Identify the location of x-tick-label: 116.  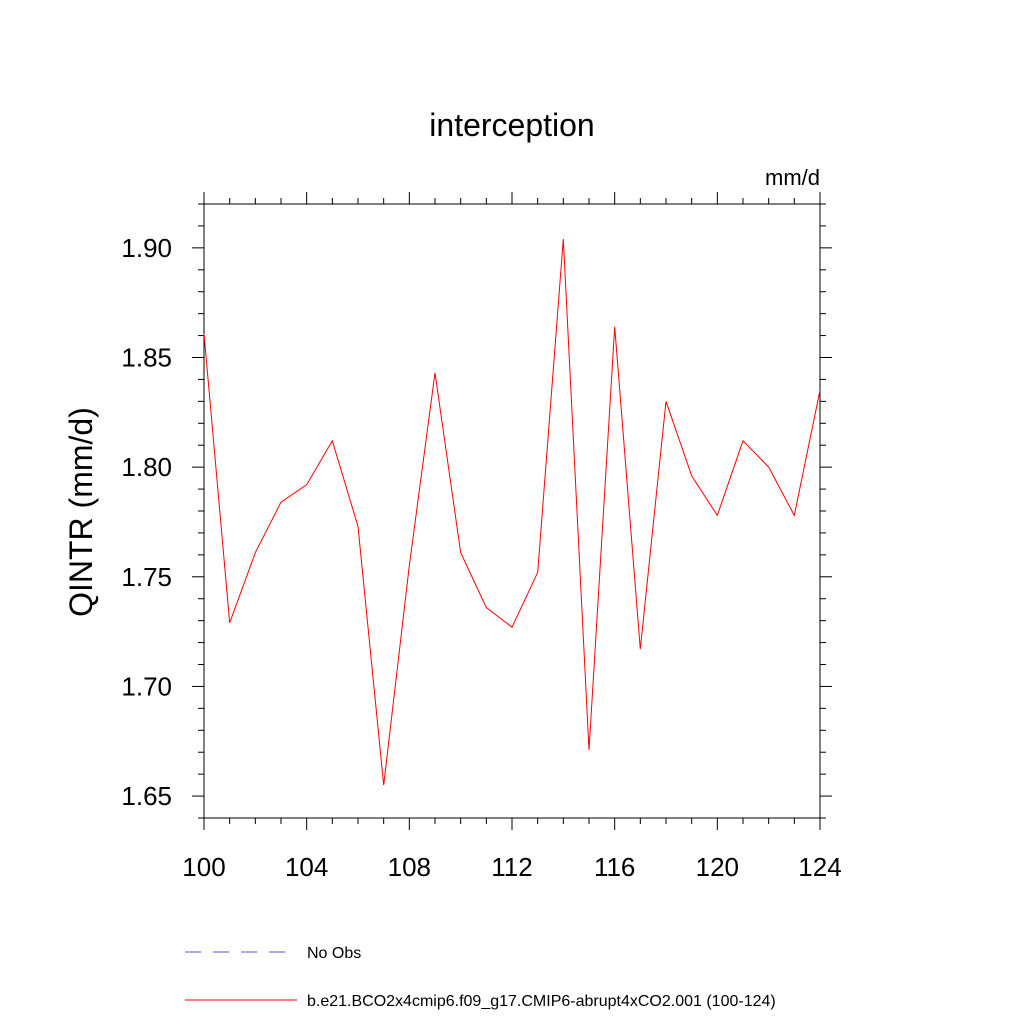
(614, 867).